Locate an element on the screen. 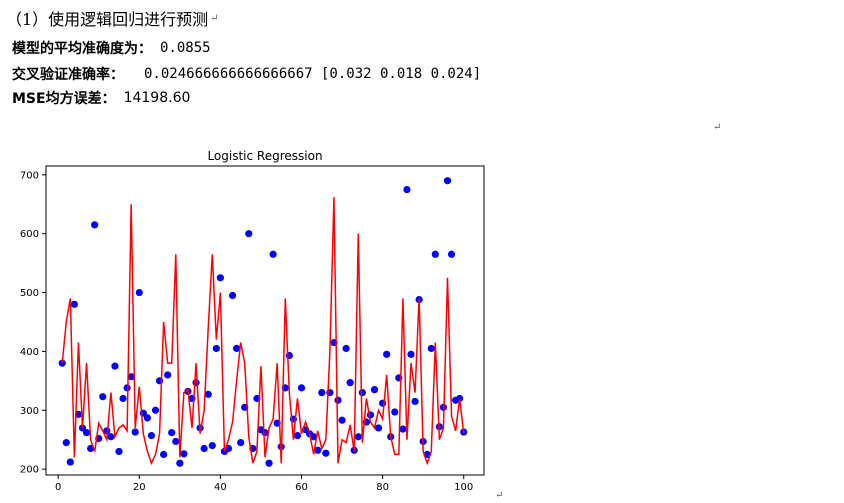  section-heading-text: （1）使用逻辑回归进行预测 is located at coordinates (107, 19).